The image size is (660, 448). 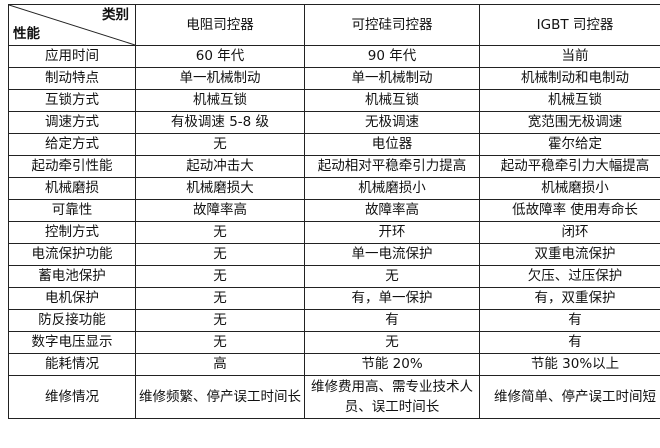 I want to click on row-label: 能耗情况, so click(x=72, y=364).